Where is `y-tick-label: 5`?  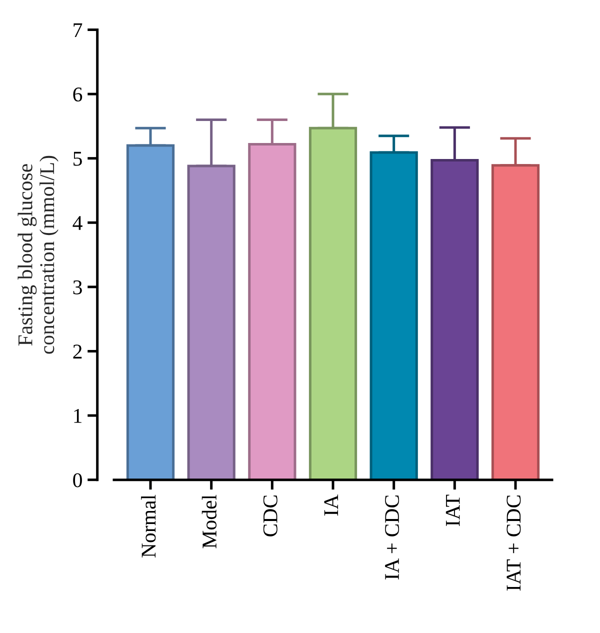
y-tick-label: 5 is located at coordinates (78, 159).